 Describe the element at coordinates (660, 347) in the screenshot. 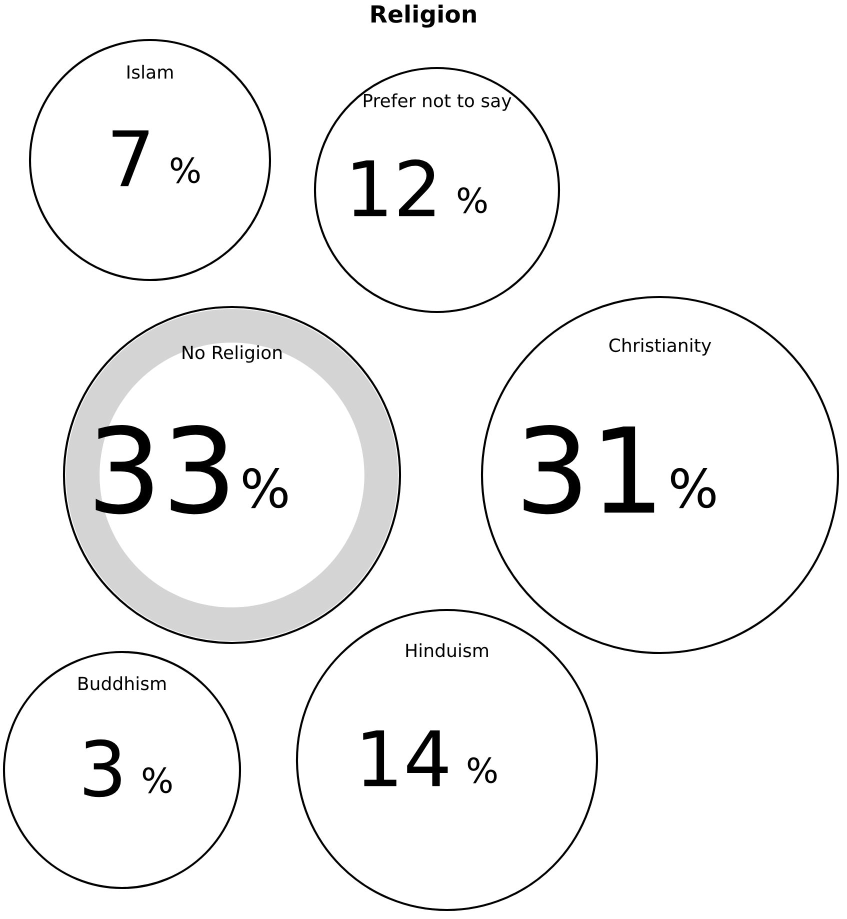

I see `category-label: Christianity` at that location.